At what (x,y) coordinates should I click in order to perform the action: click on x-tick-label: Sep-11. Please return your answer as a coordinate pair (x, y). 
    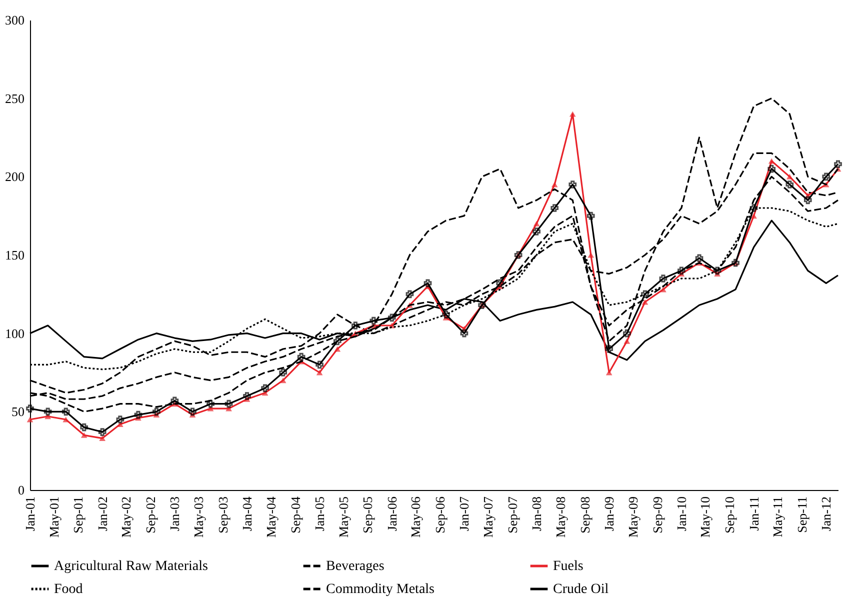
    Looking at the image, I should click on (802, 514).